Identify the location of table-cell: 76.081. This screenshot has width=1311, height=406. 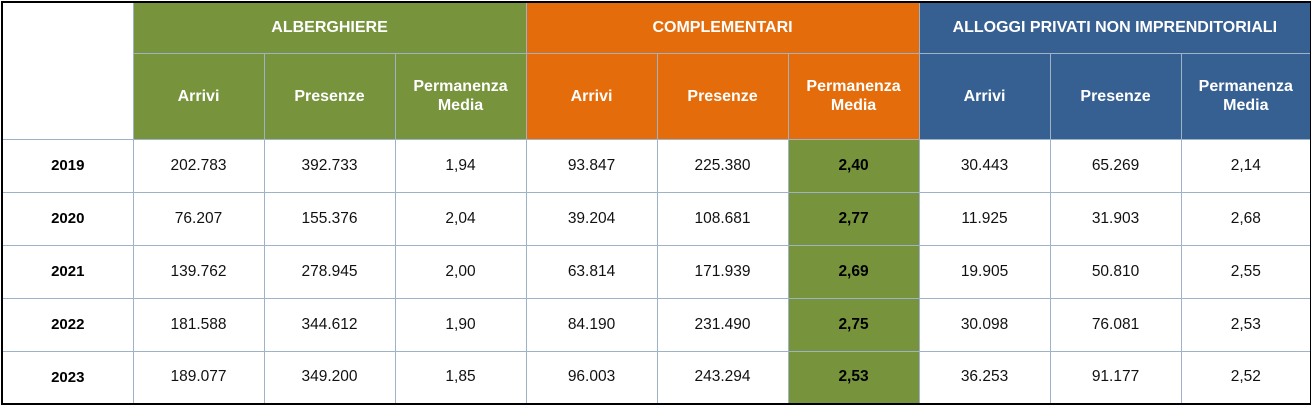
(1115, 324).